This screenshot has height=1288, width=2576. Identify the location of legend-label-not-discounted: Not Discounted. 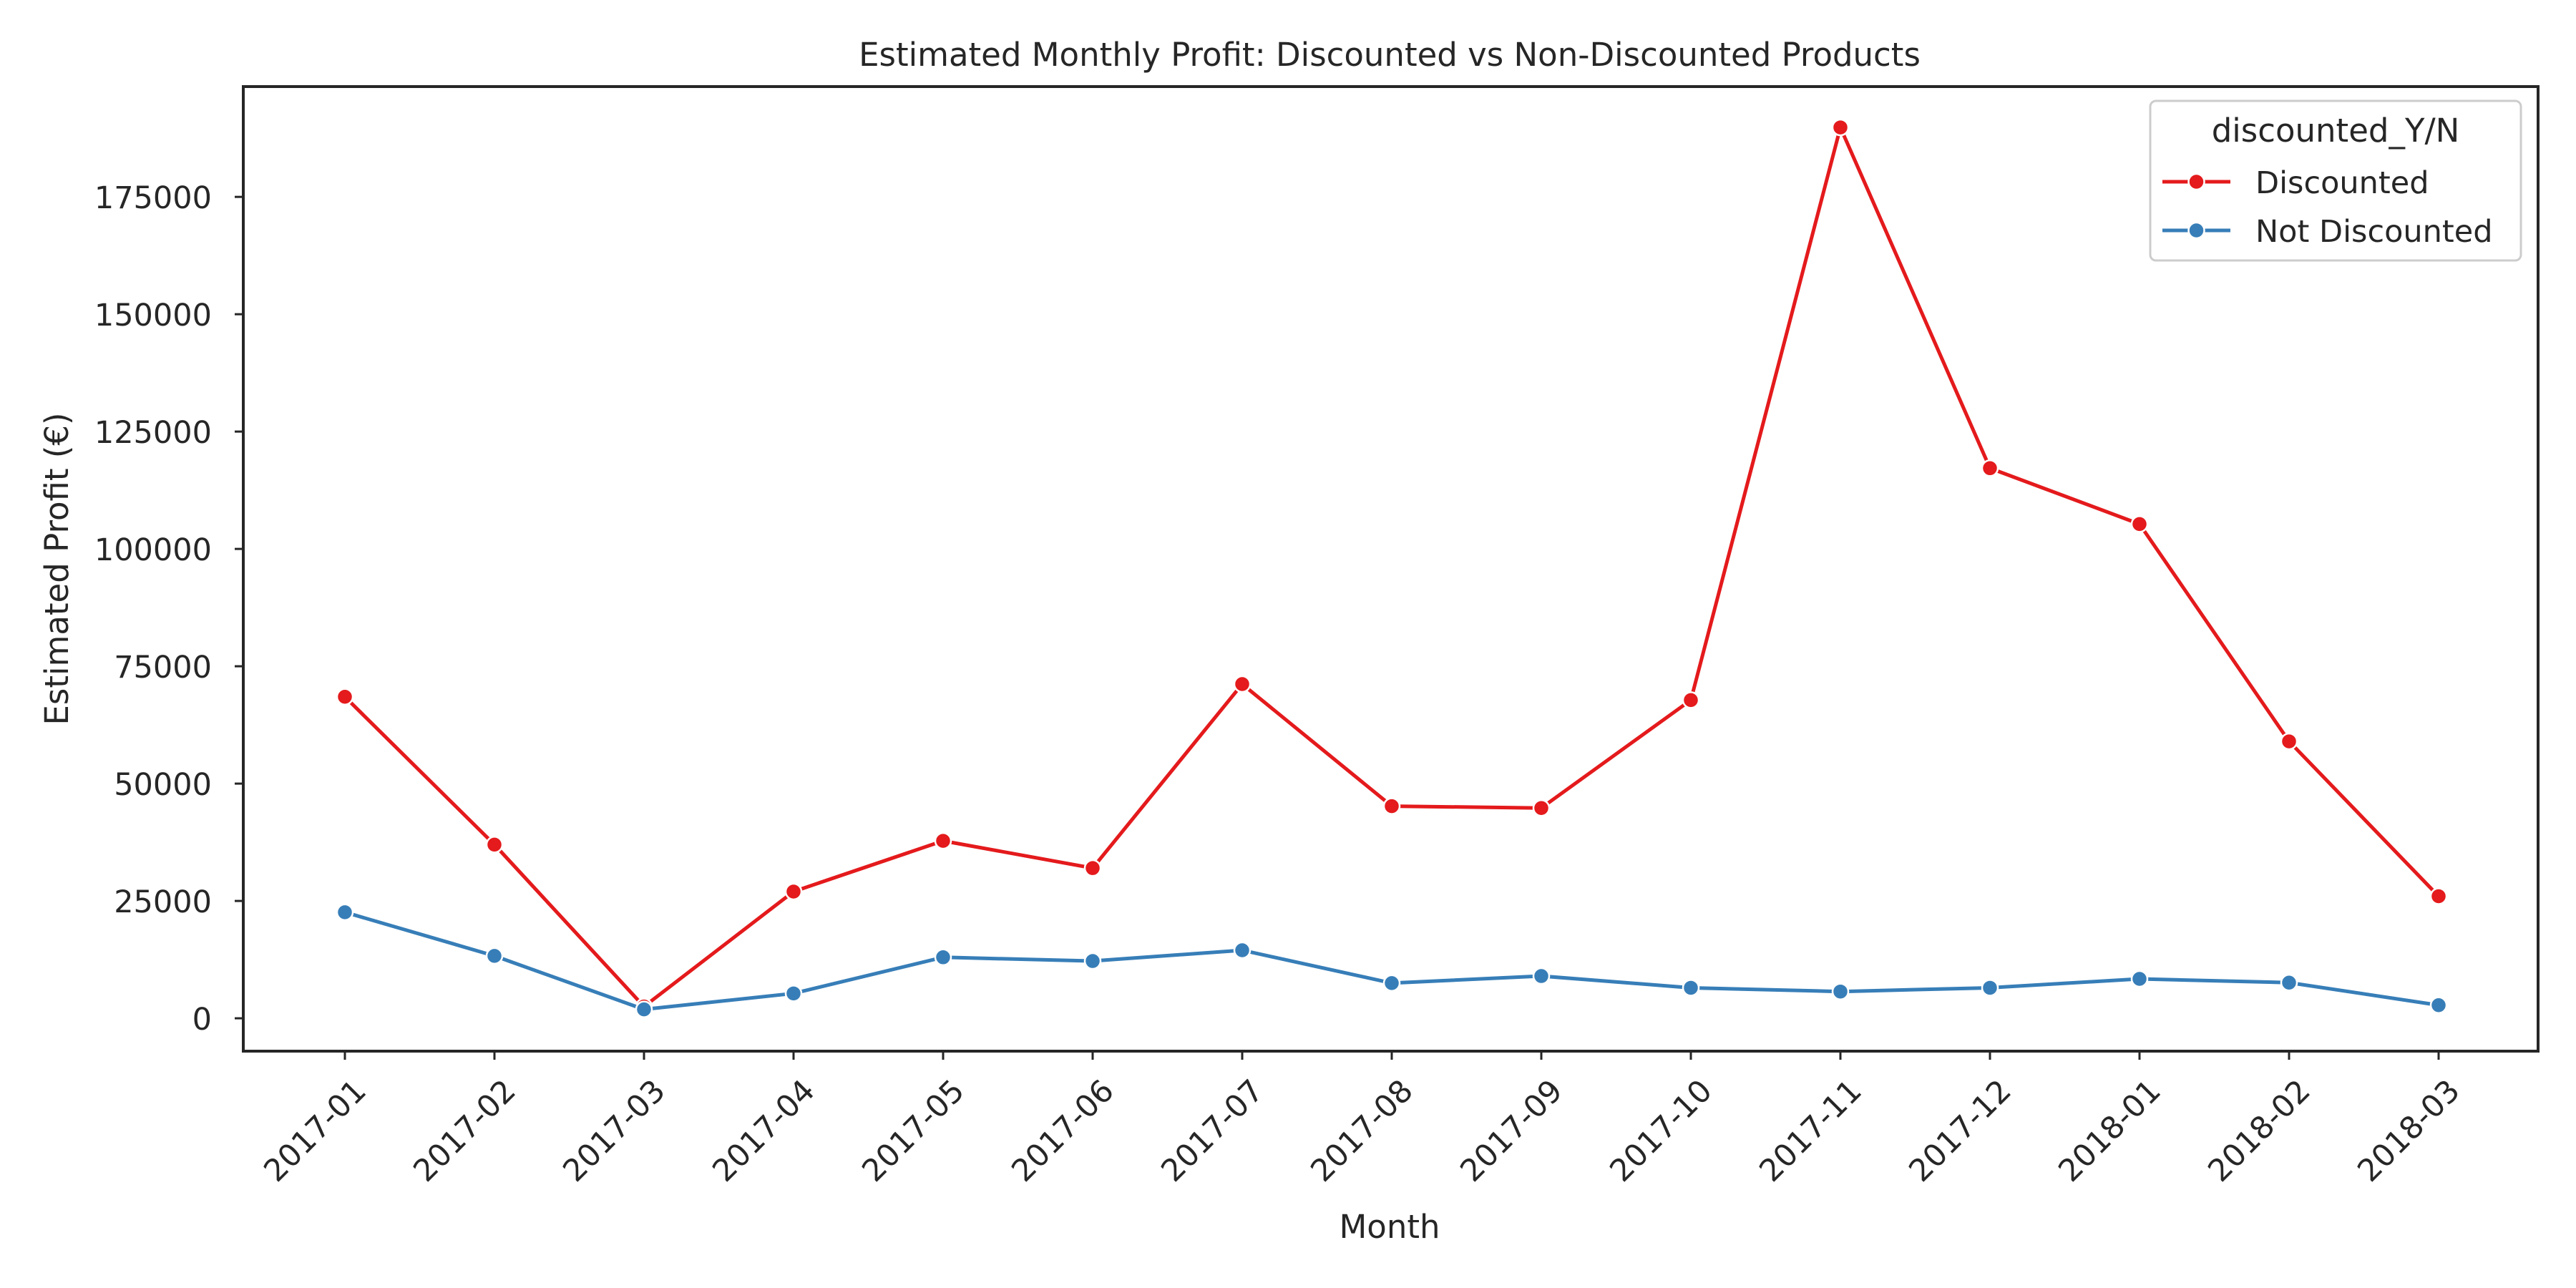
(2374, 232).